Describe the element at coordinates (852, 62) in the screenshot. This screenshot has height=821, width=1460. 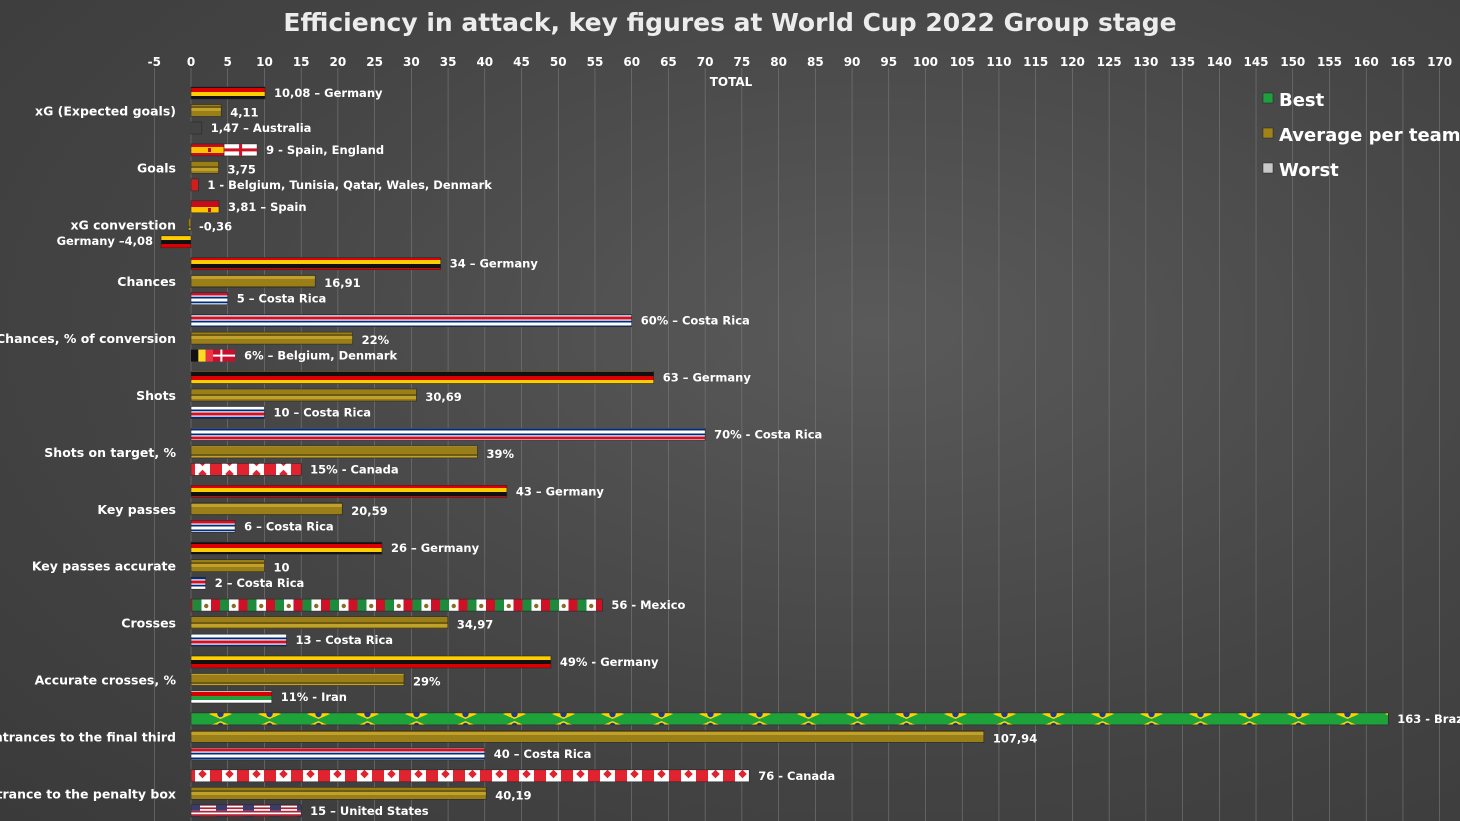
I see `x-tick-label: 90` at that location.